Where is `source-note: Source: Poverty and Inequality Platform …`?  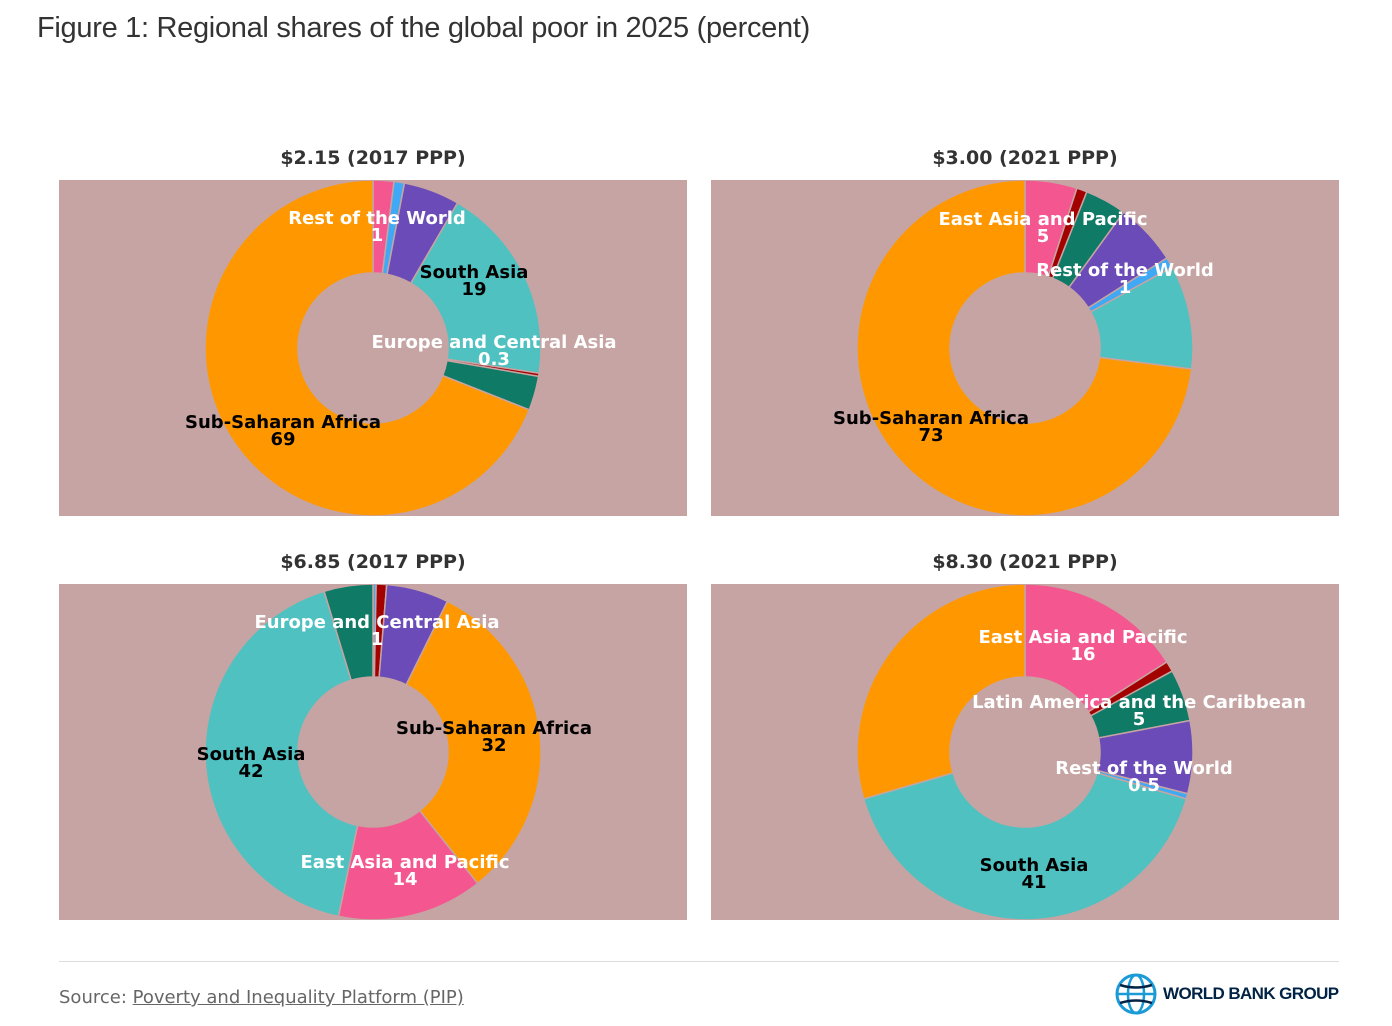
source-note: Source: Poverty and Inequality Platform … is located at coordinates (261, 997).